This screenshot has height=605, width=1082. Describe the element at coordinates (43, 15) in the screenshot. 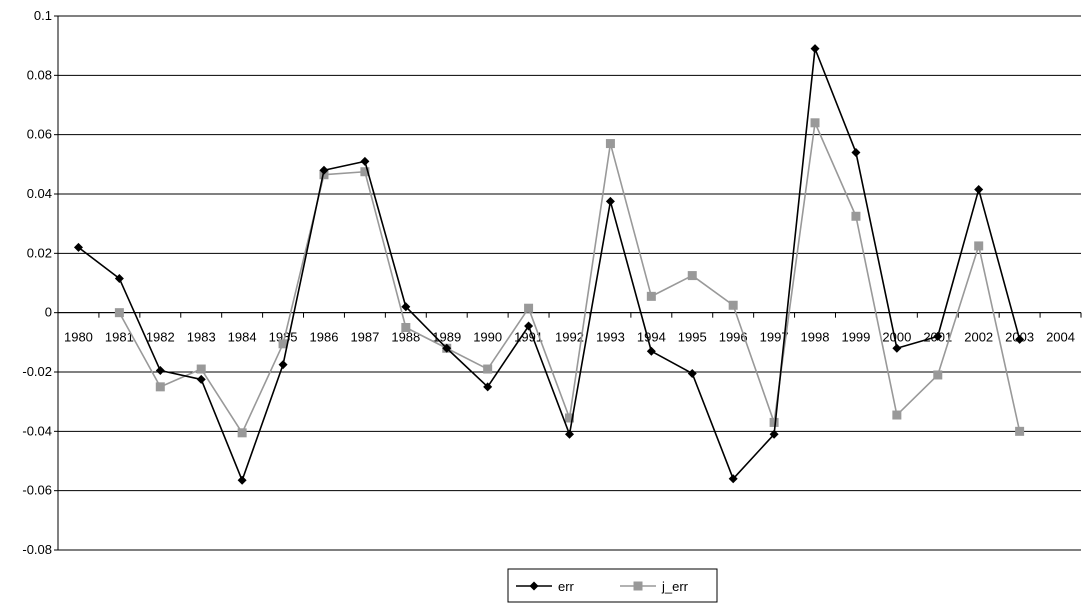

I see `y-tick-label: 0.1` at that location.